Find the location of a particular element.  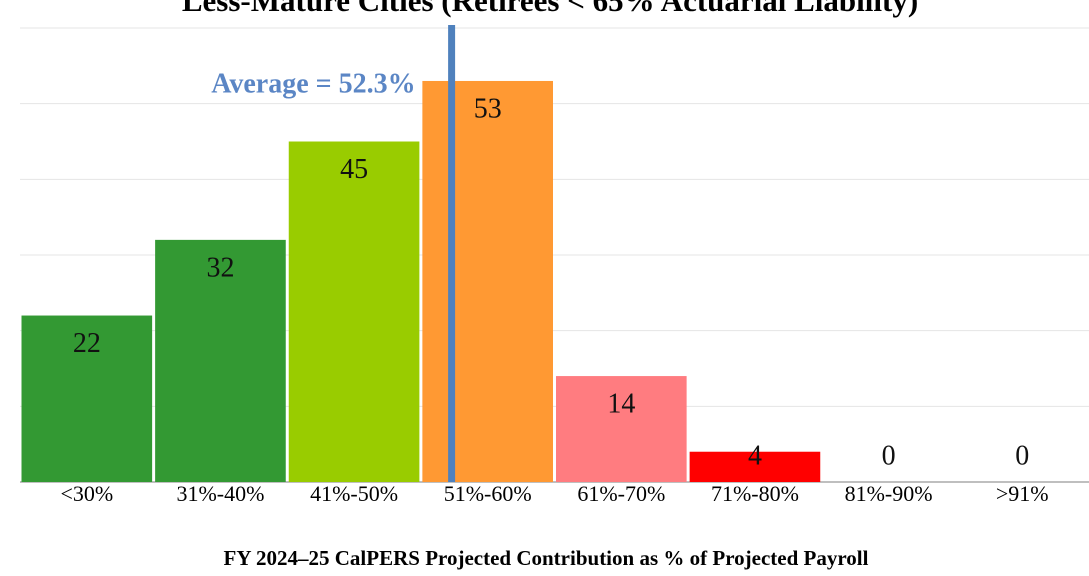

value-label: 45 is located at coordinates (354, 169).